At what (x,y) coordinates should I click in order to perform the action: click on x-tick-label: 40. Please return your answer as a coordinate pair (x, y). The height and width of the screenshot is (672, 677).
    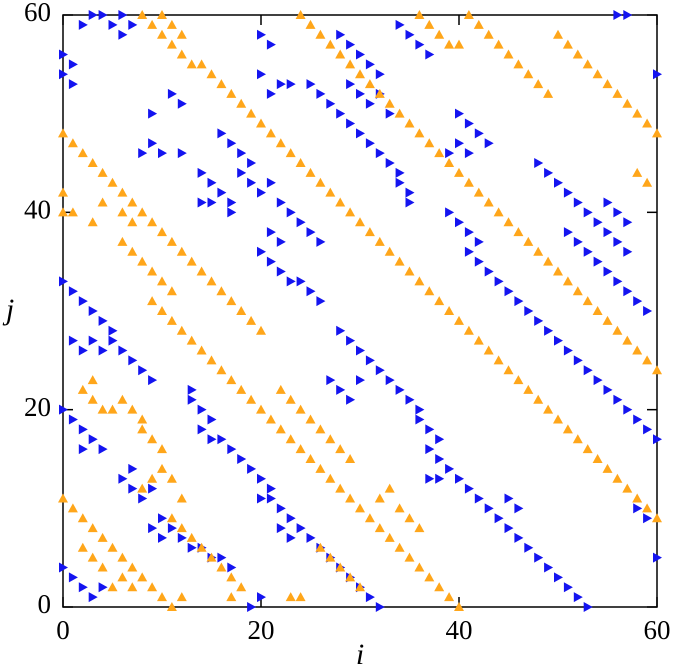
    Looking at the image, I should click on (459, 630).